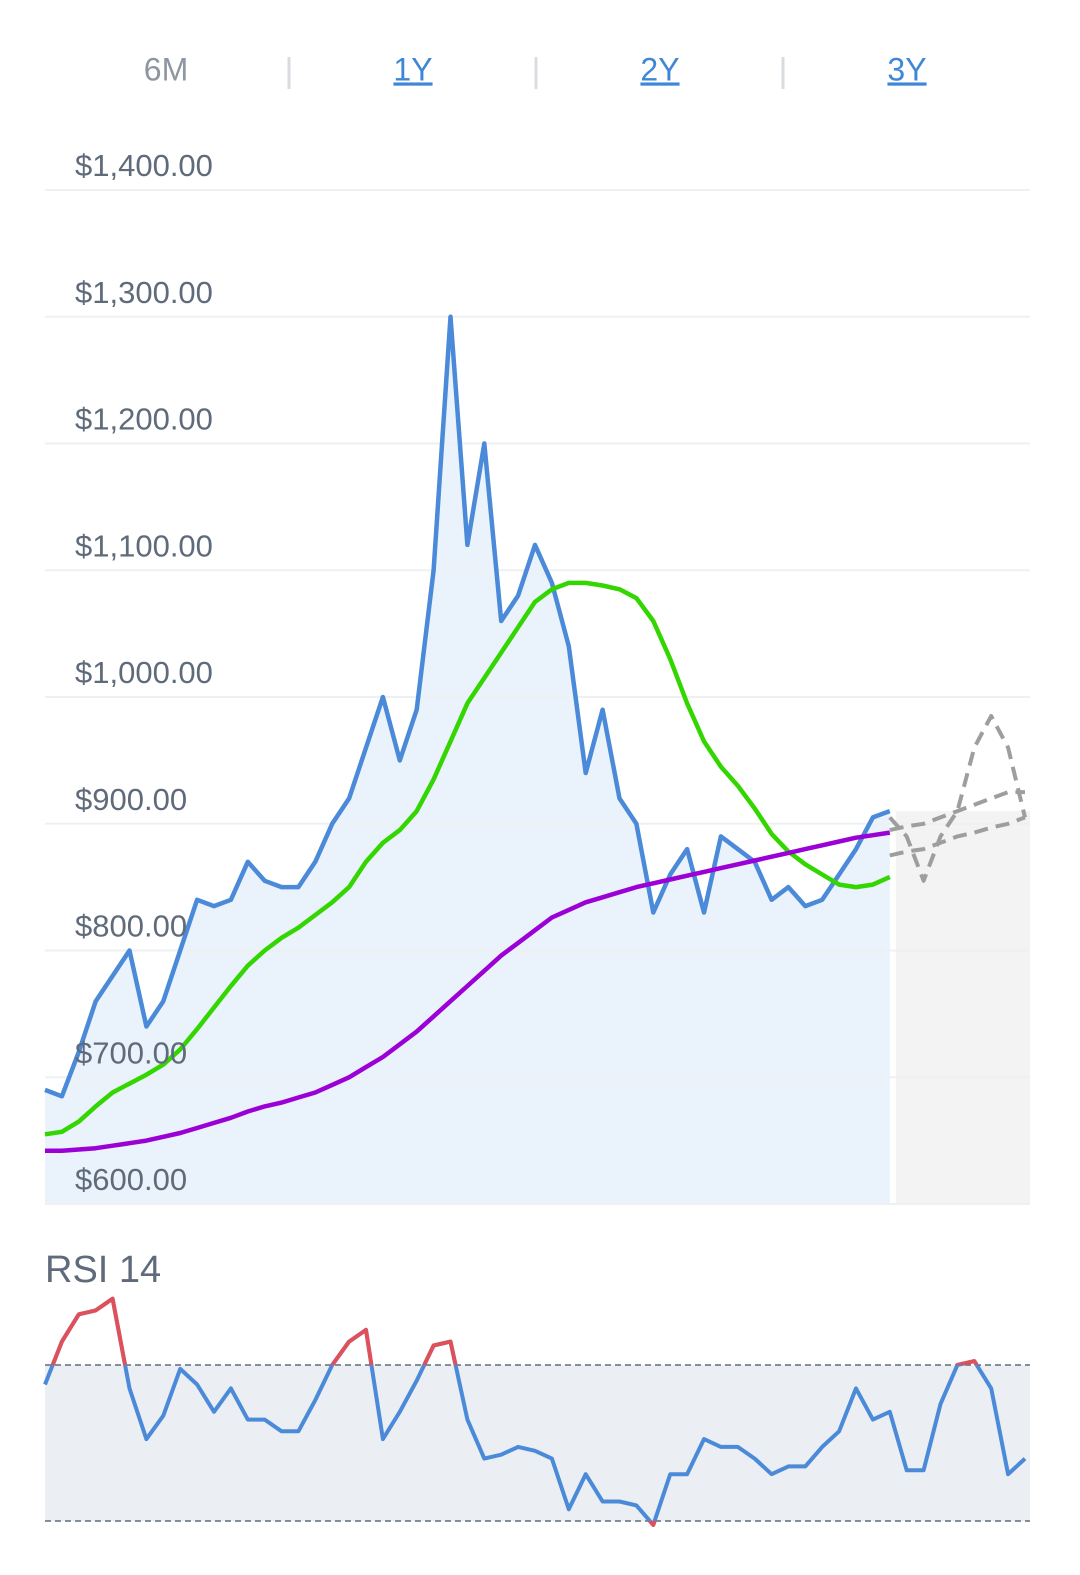 This screenshot has width=1080, height=1575. What do you see at coordinates (537, 1443) in the screenshot?
I see `rsi-band` at bounding box center [537, 1443].